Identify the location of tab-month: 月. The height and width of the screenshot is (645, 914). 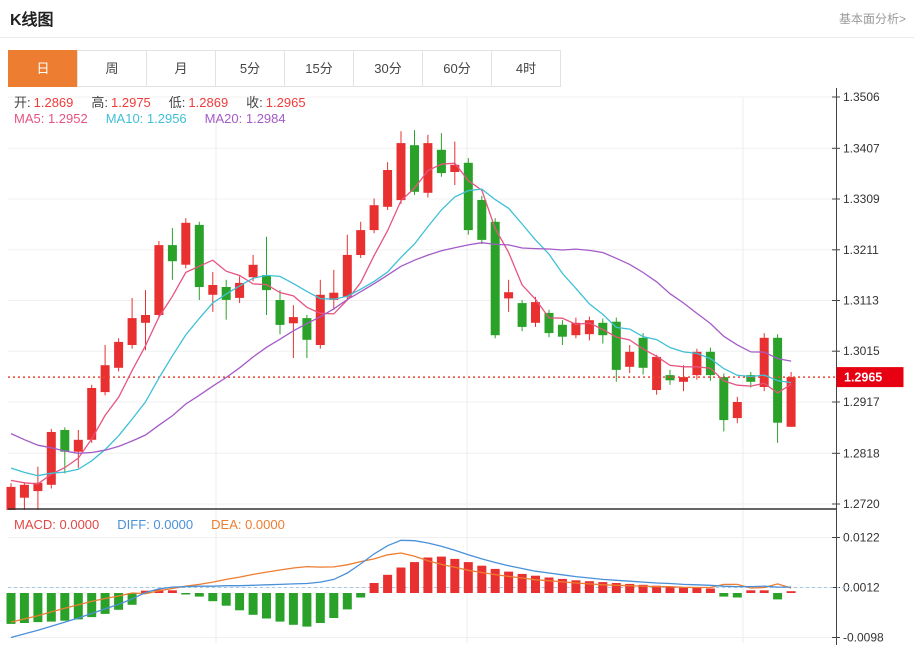
(181, 68).